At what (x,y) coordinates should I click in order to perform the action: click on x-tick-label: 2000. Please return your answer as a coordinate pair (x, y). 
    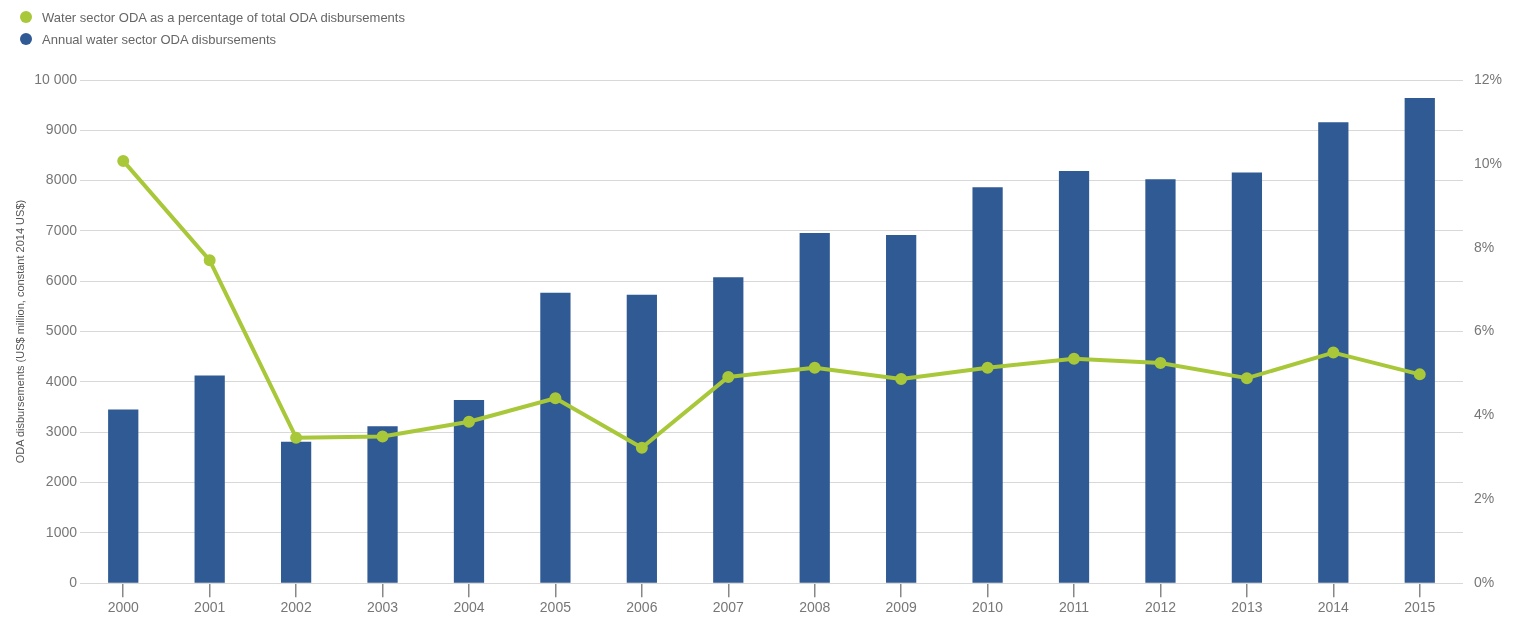
    Looking at the image, I should click on (123, 607).